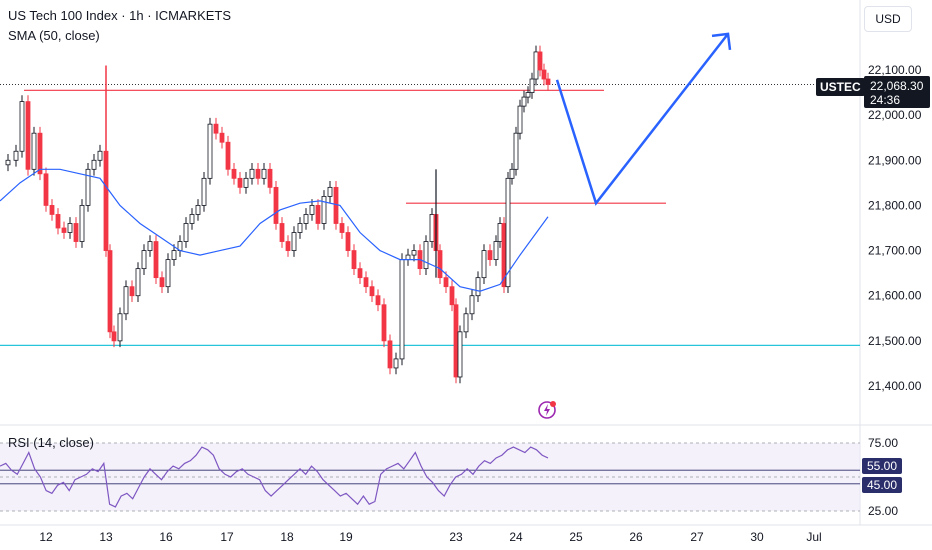 The width and height of the screenshot is (932, 550). Describe the element at coordinates (346, 537) in the screenshot. I see `time-tick-label: 19` at that location.